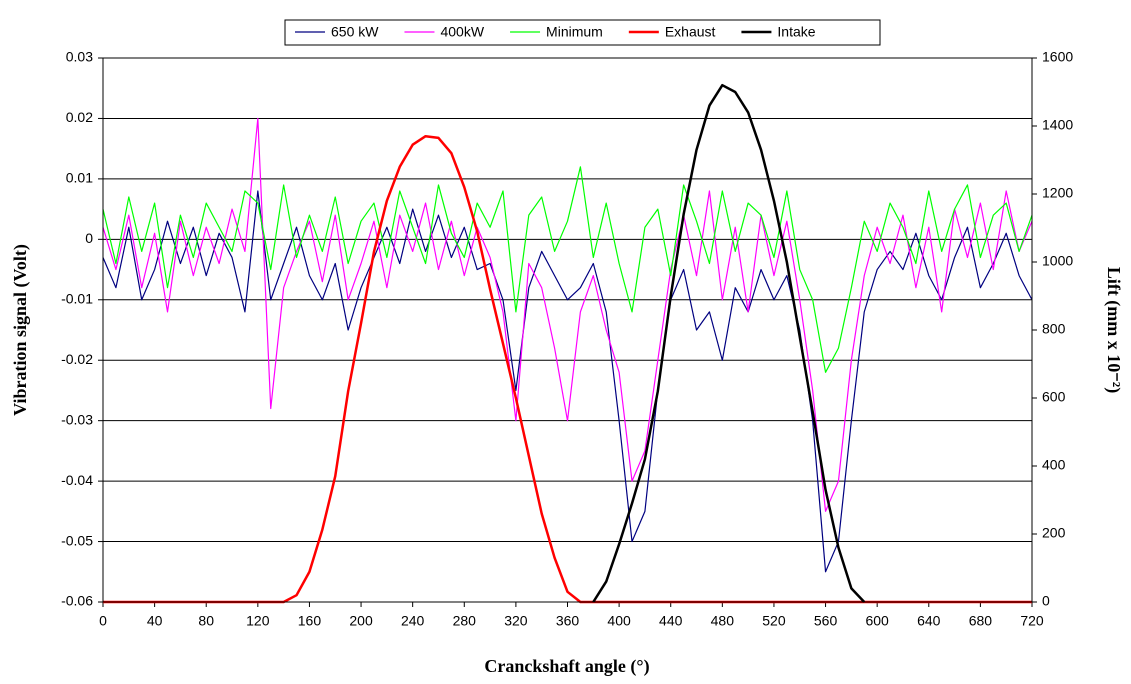 The height and width of the screenshot is (684, 1131). Describe the element at coordinates (413, 621) in the screenshot. I see `x-tick-label: 240` at that location.